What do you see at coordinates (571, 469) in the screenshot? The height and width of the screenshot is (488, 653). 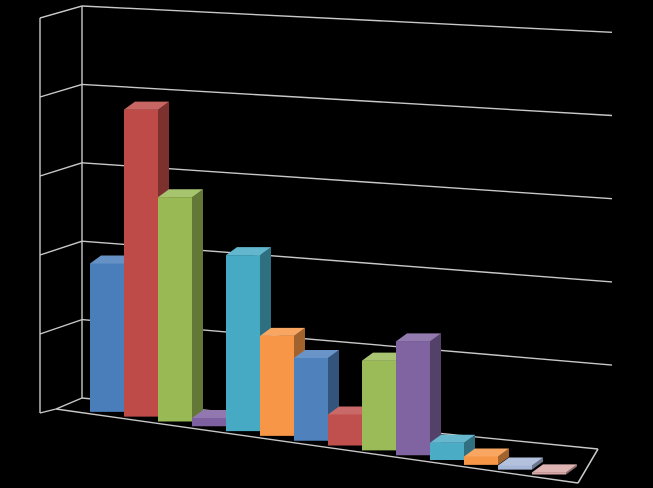 I see `bar-14-side` at bounding box center [571, 469].